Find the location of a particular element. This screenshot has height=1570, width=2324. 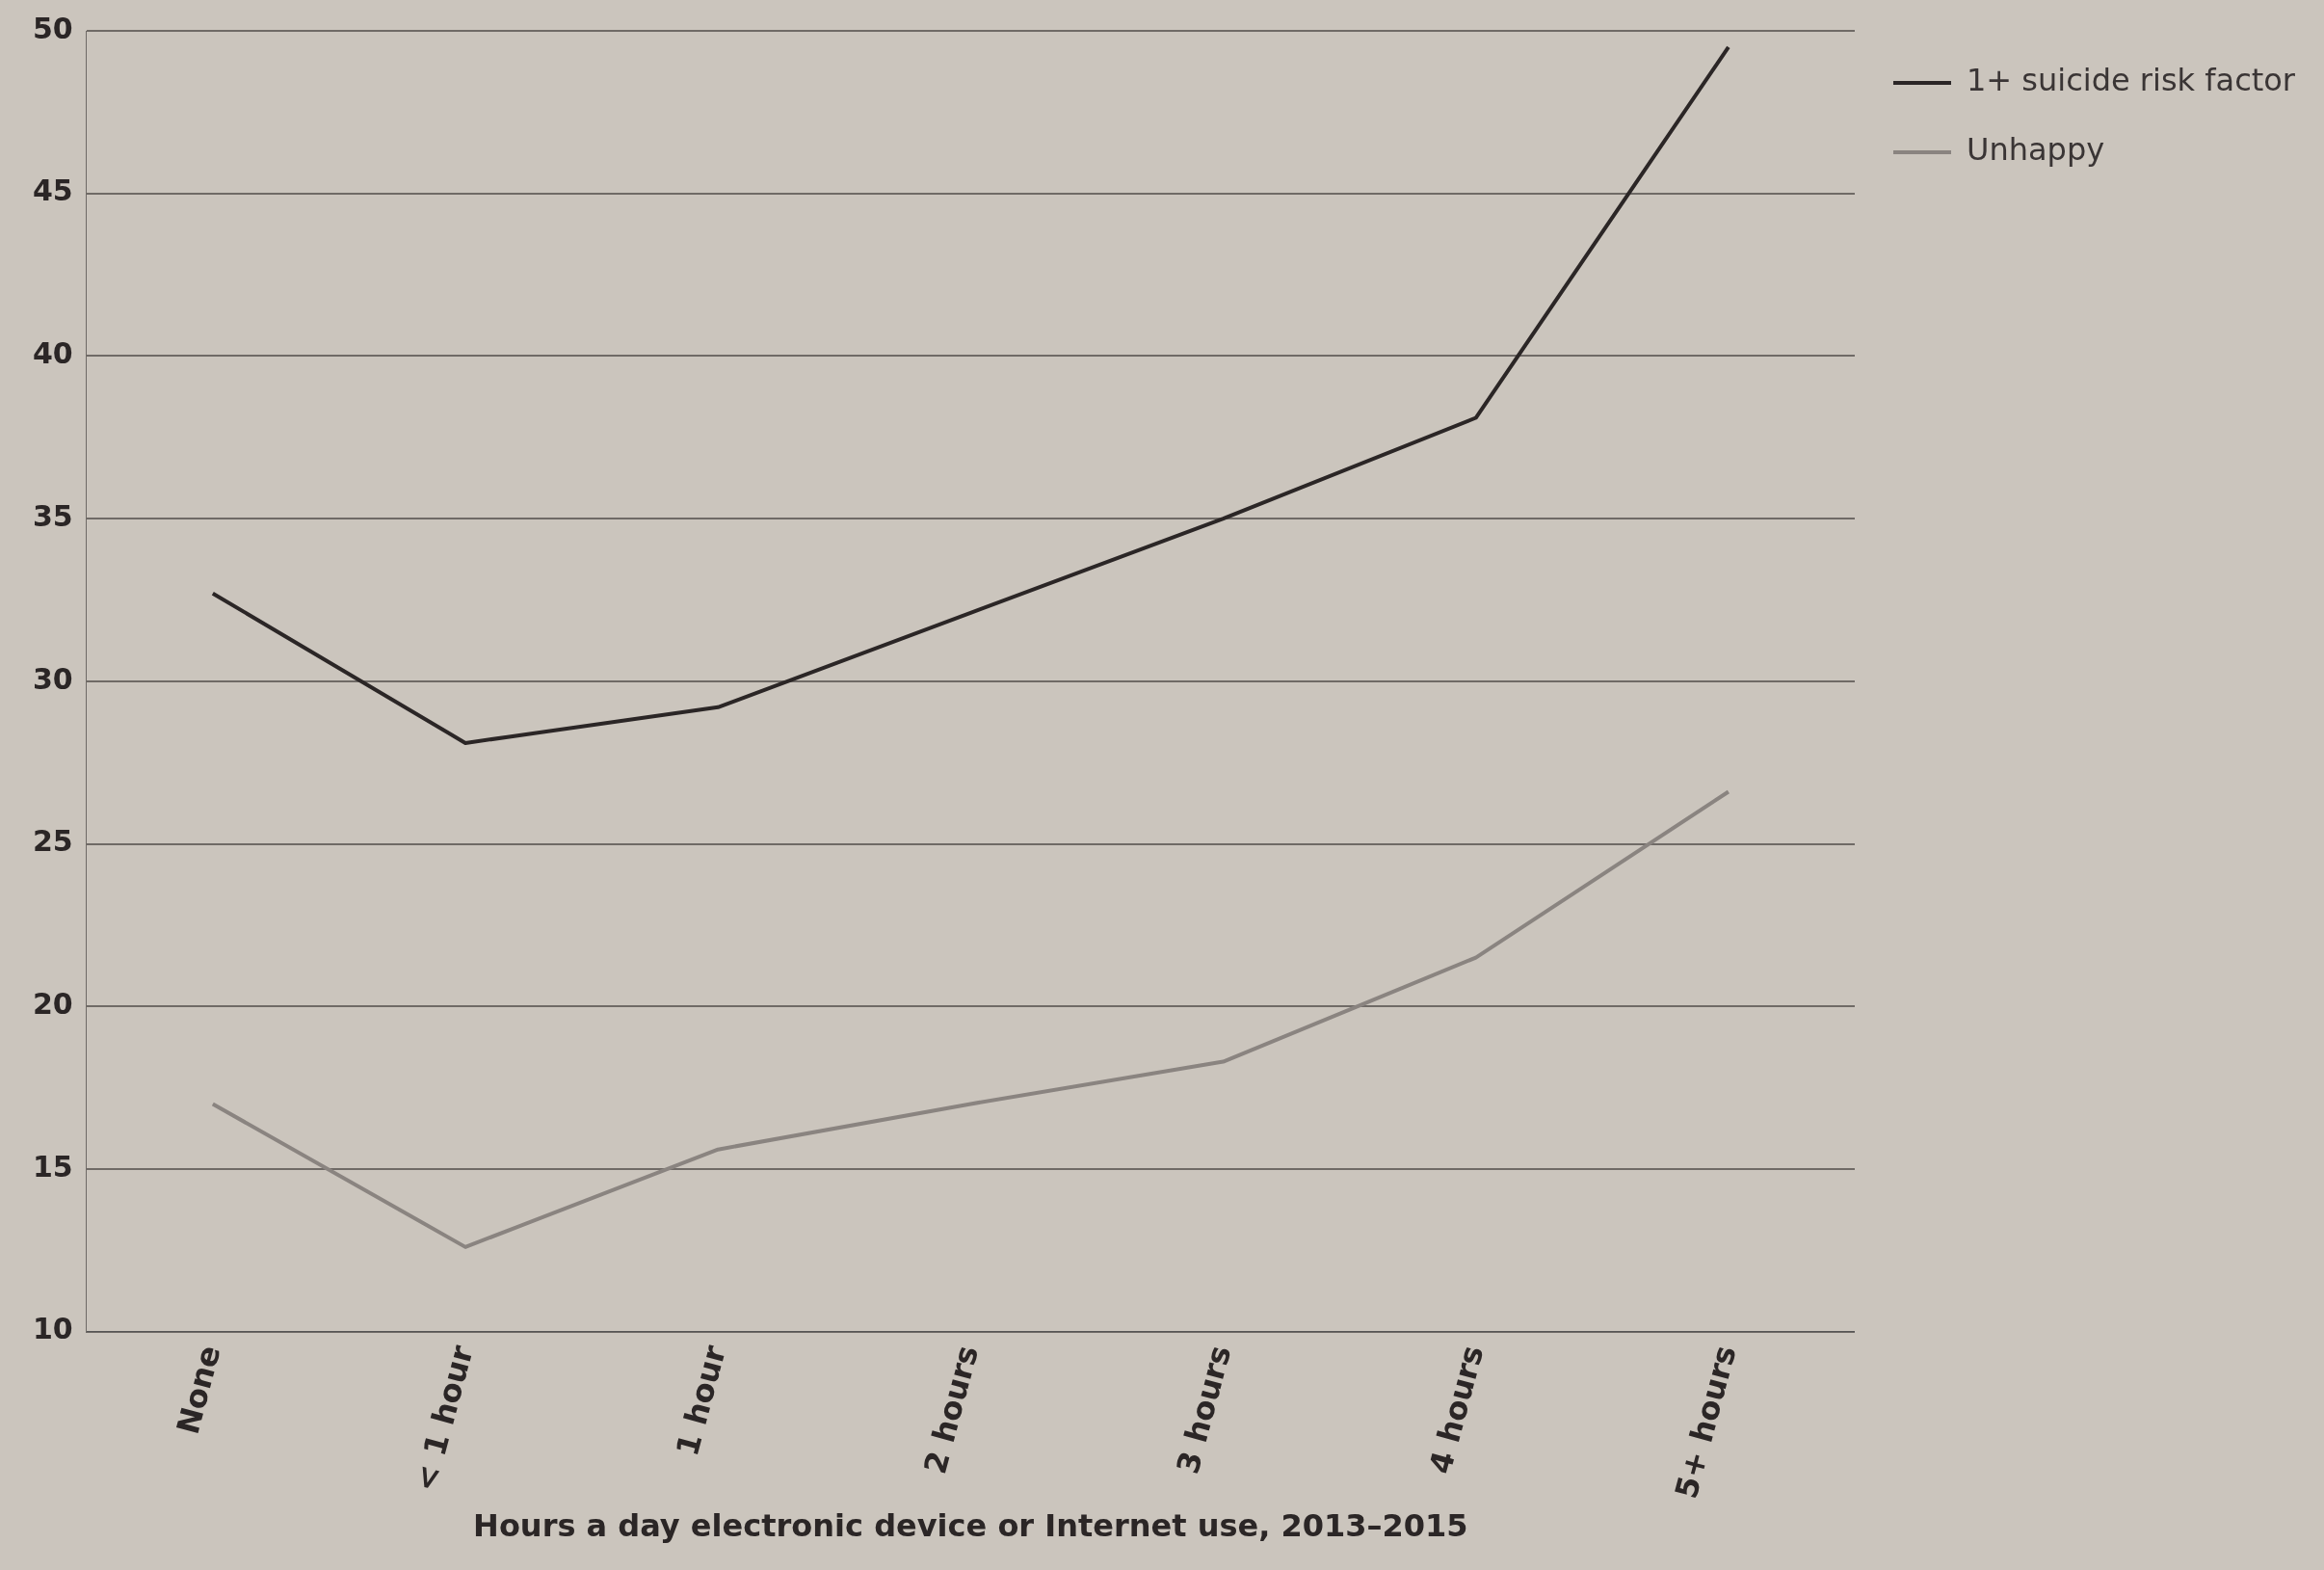

y-tick-label: 40 is located at coordinates (53, 353).